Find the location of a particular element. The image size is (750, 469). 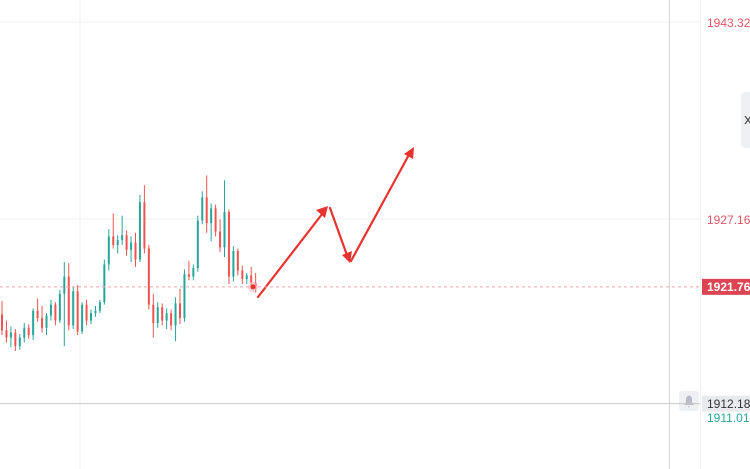

crosshair-label: 1912.18 is located at coordinates (728, 404).